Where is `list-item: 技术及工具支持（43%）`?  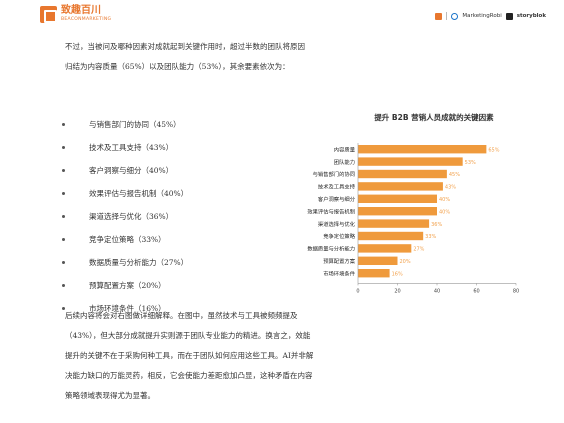
list-item: 技术及工具支持（43%） is located at coordinates (125, 147).